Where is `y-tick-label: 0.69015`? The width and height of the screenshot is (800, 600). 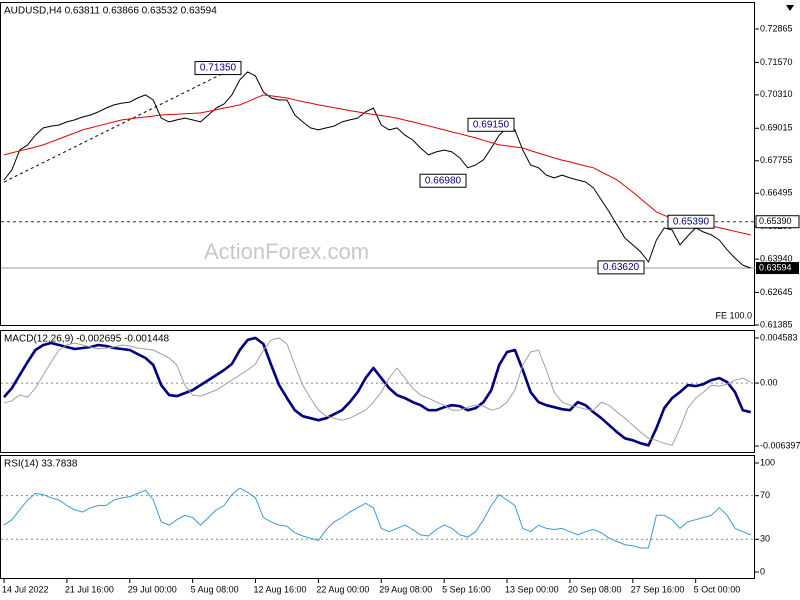 y-tick-label: 0.69015 is located at coordinates (776, 128).